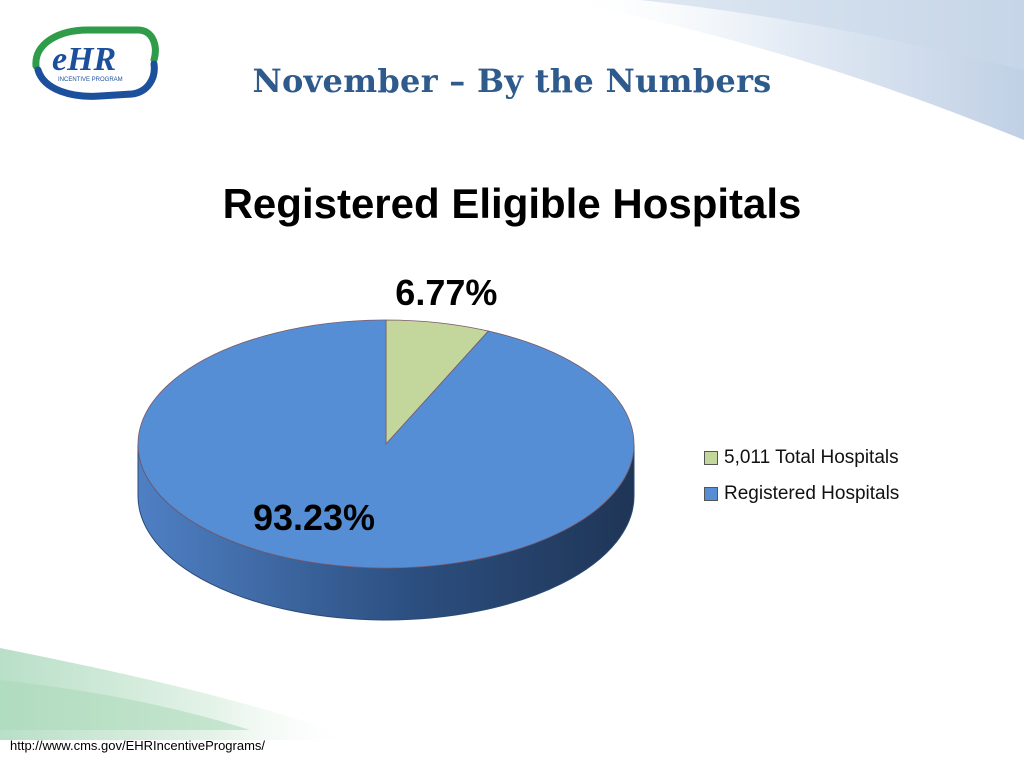  What do you see at coordinates (446, 292) in the screenshot?
I see `data-label-0: 6.77%` at bounding box center [446, 292].